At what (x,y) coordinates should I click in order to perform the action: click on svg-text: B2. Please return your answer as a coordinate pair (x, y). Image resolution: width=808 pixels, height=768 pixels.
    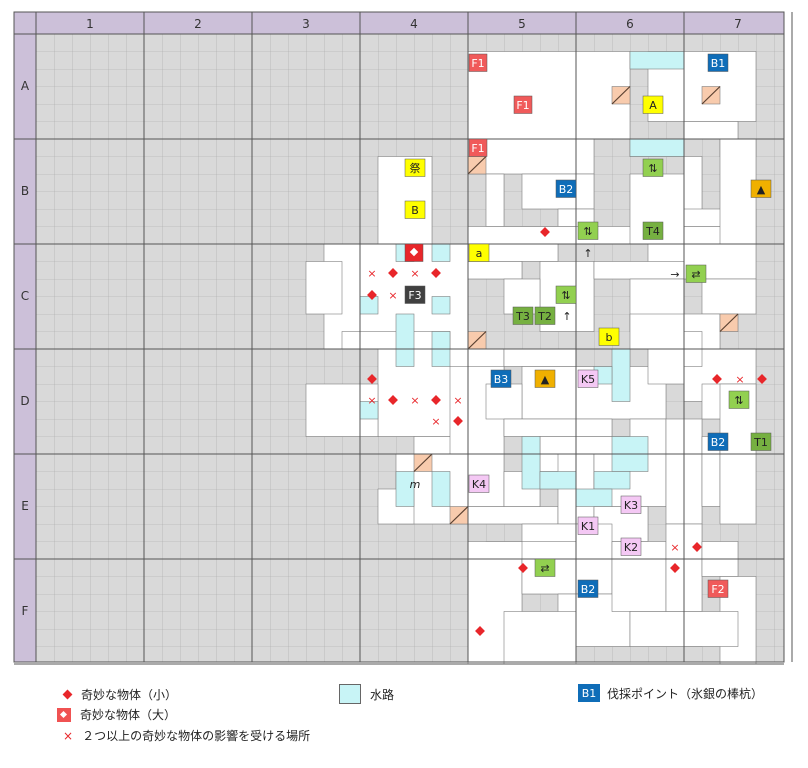
    Looking at the image, I should click on (588, 589).